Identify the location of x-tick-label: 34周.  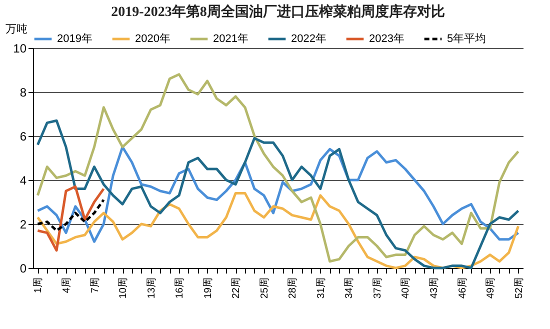
(350, 288).